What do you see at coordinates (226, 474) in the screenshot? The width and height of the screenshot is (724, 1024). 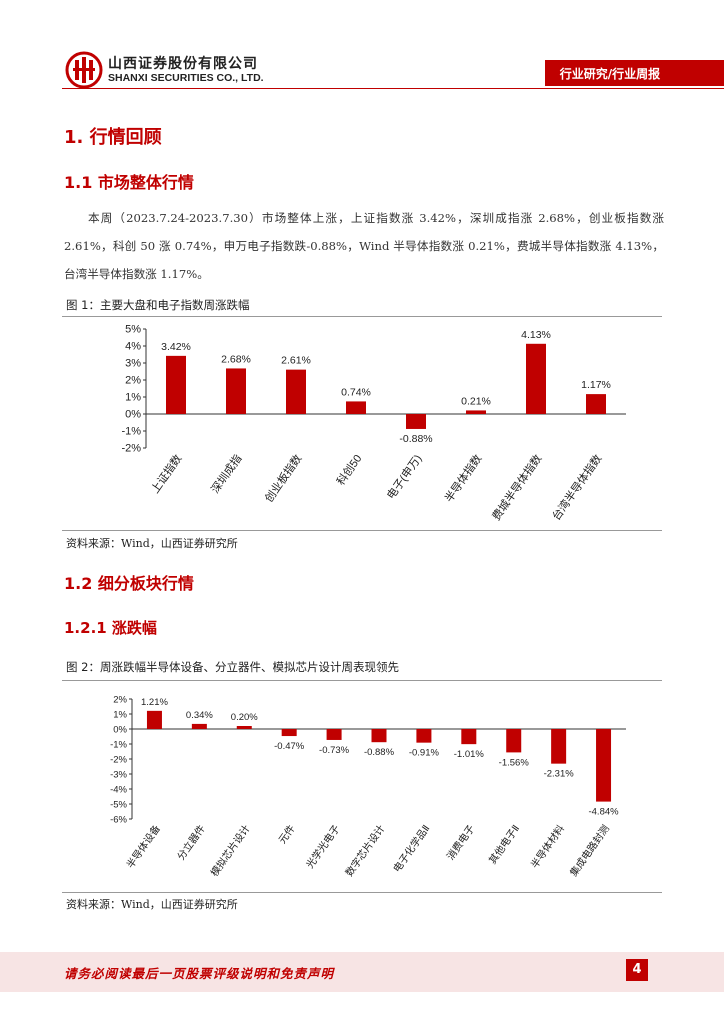 I see `category-label: 深圳成指` at bounding box center [226, 474].